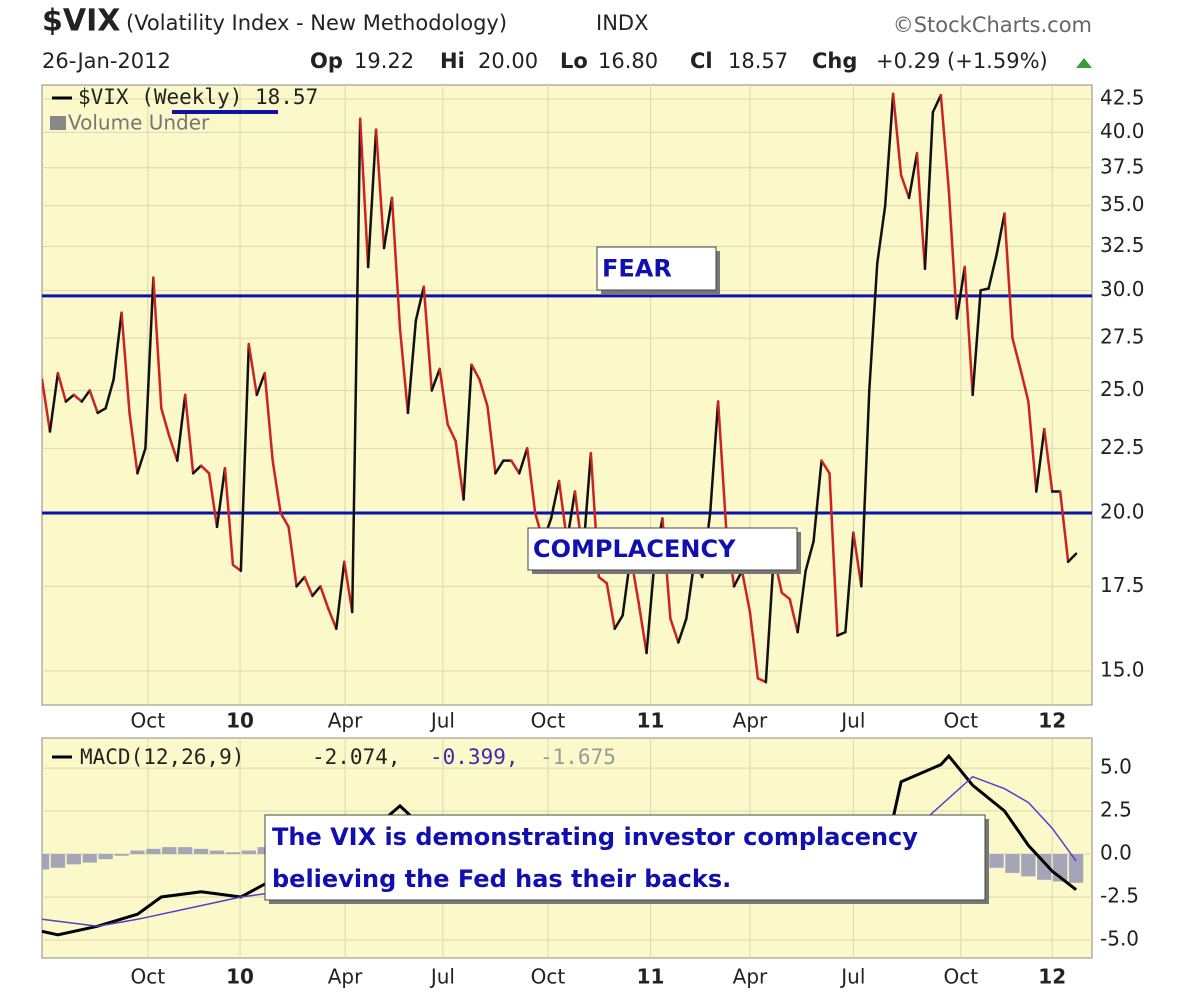 The width and height of the screenshot is (1200, 999). I want to click on y-tick-label: 0.0, so click(1116, 853).